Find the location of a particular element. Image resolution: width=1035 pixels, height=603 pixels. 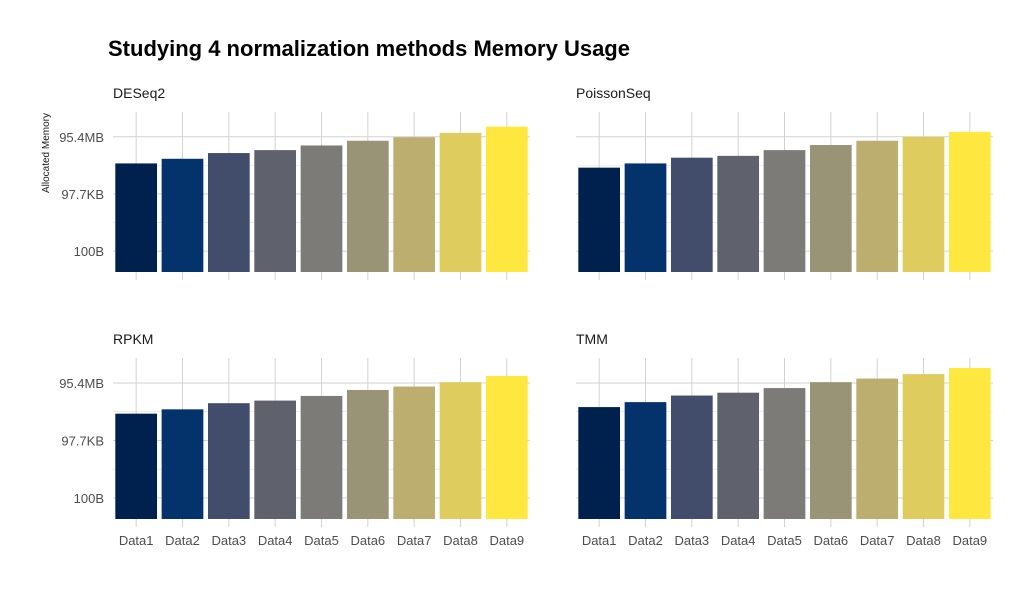

y-axis-title: Allocated Memory is located at coordinates (46, 153).